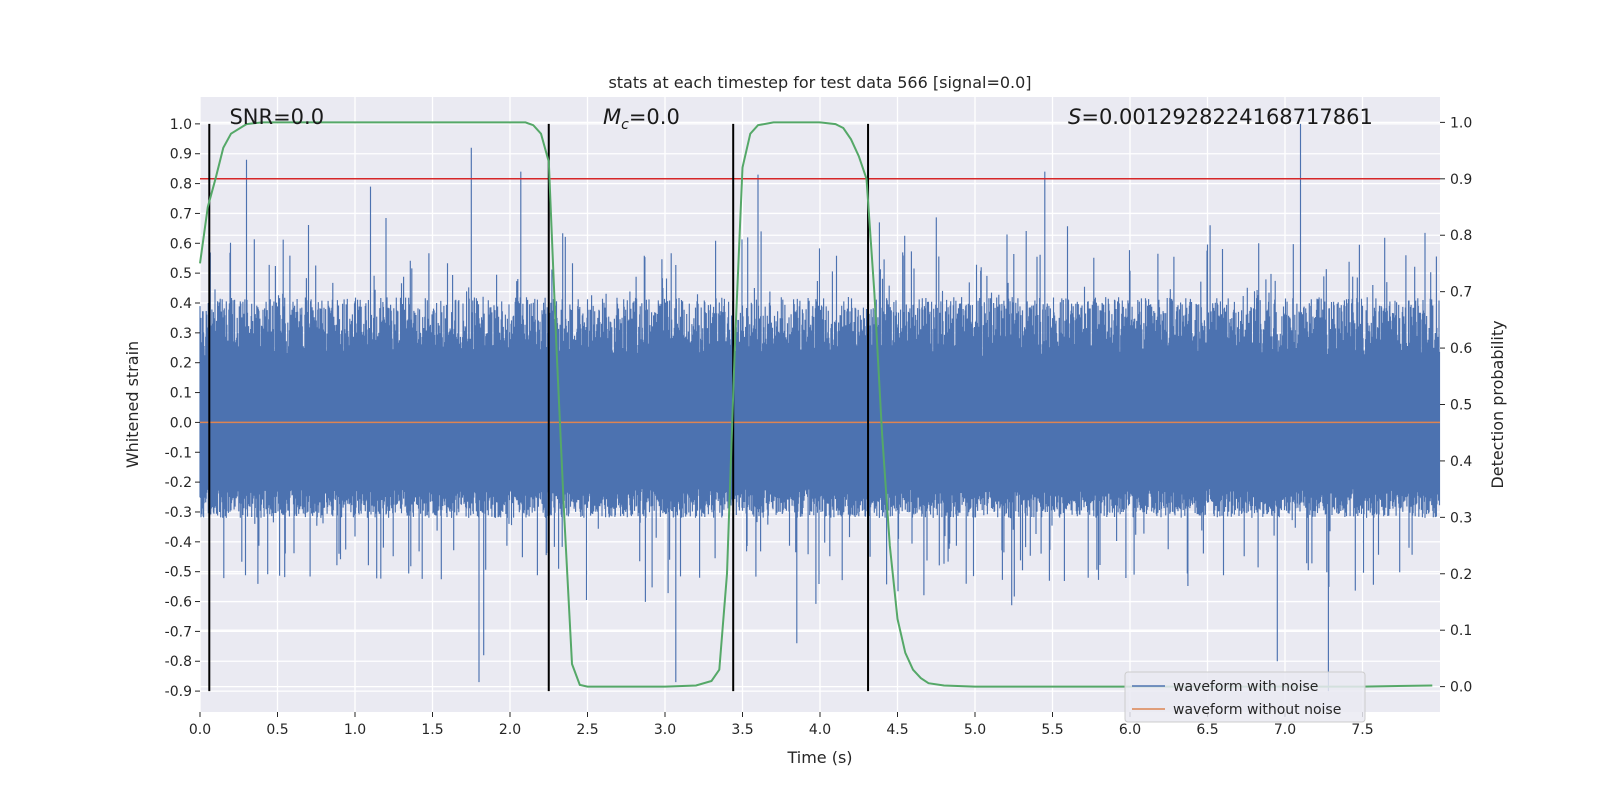  What do you see at coordinates (1362, 730) in the screenshot?
I see `x-tick-label: 7.5` at bounding box center [1362, 730].